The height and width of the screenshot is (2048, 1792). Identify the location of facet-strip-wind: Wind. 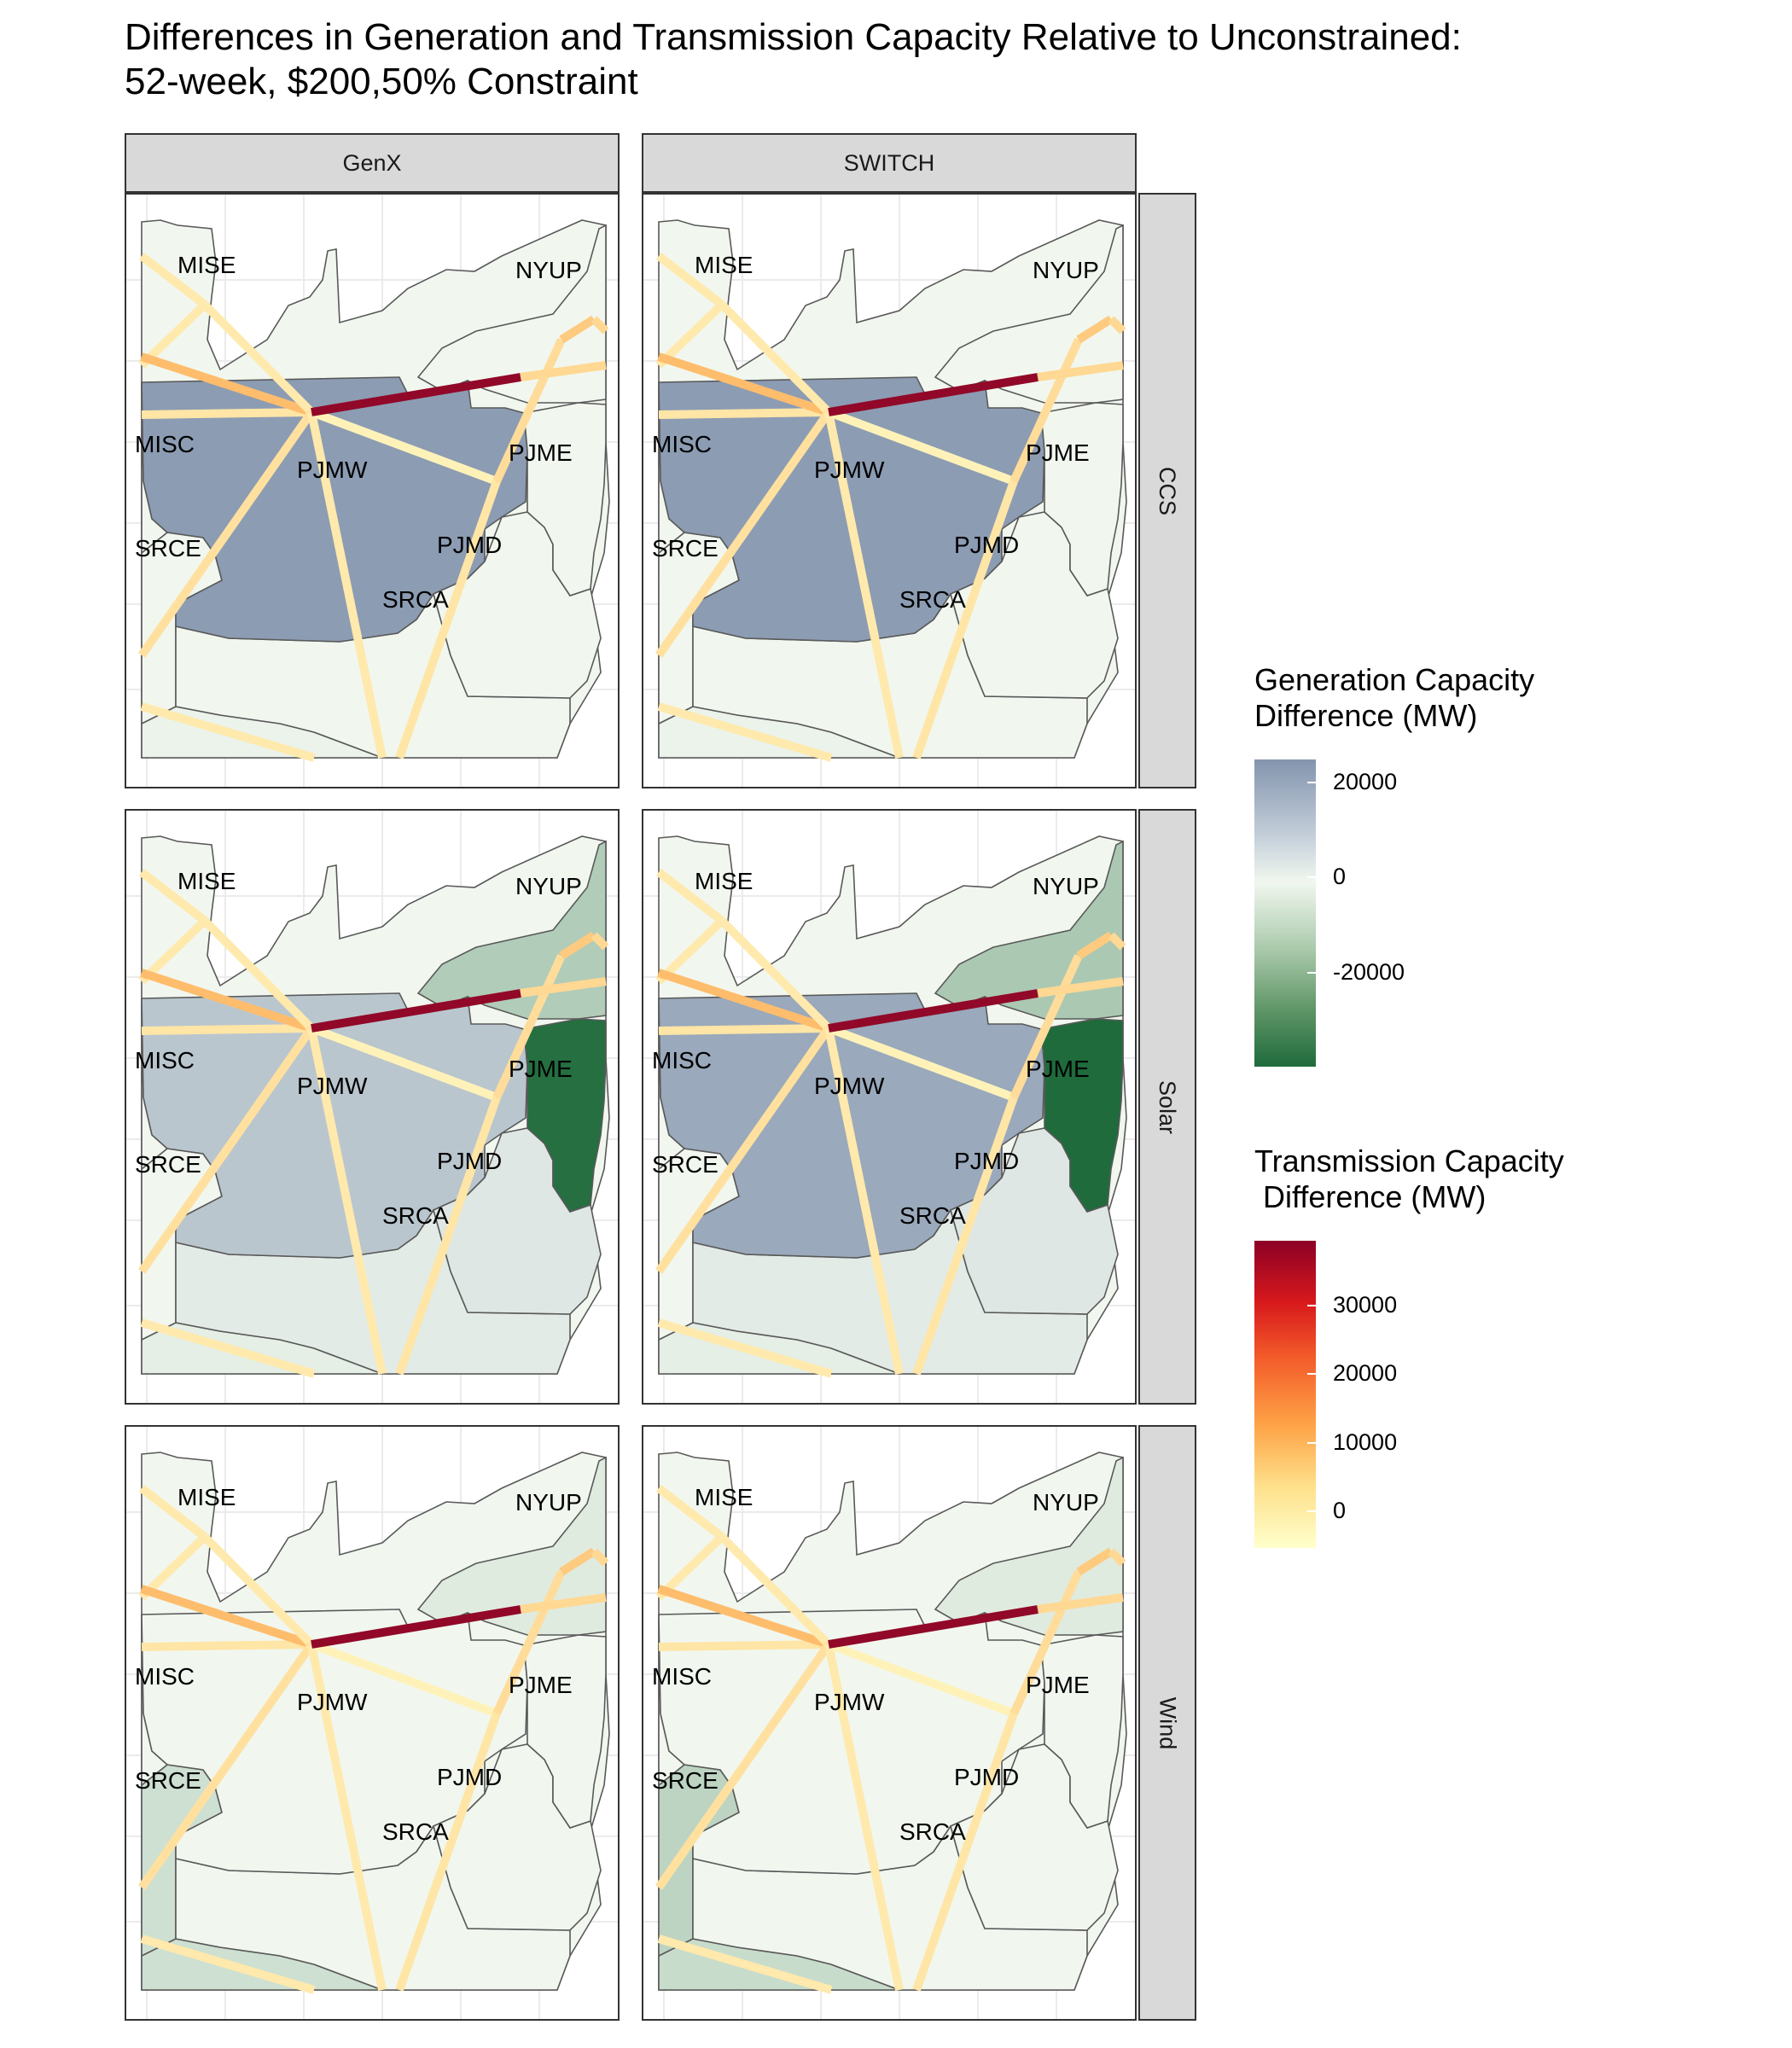
(1167, 1723).